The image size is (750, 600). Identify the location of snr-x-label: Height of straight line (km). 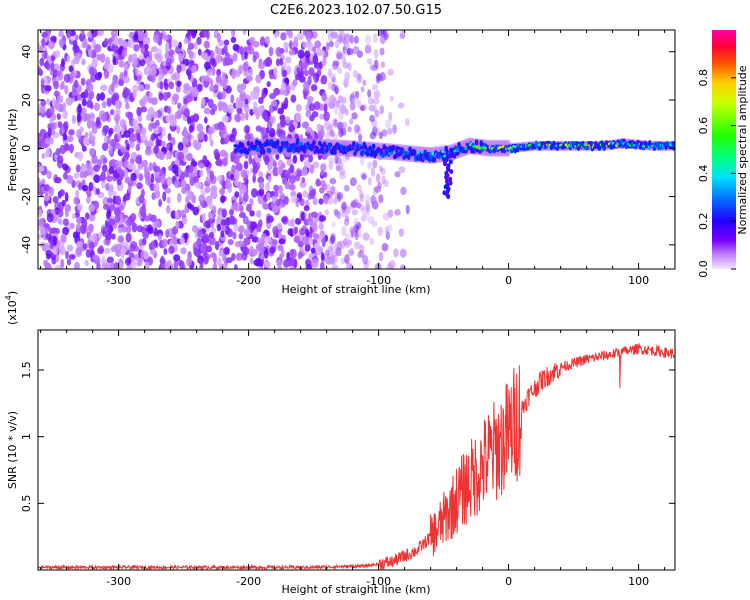
(355, 589).